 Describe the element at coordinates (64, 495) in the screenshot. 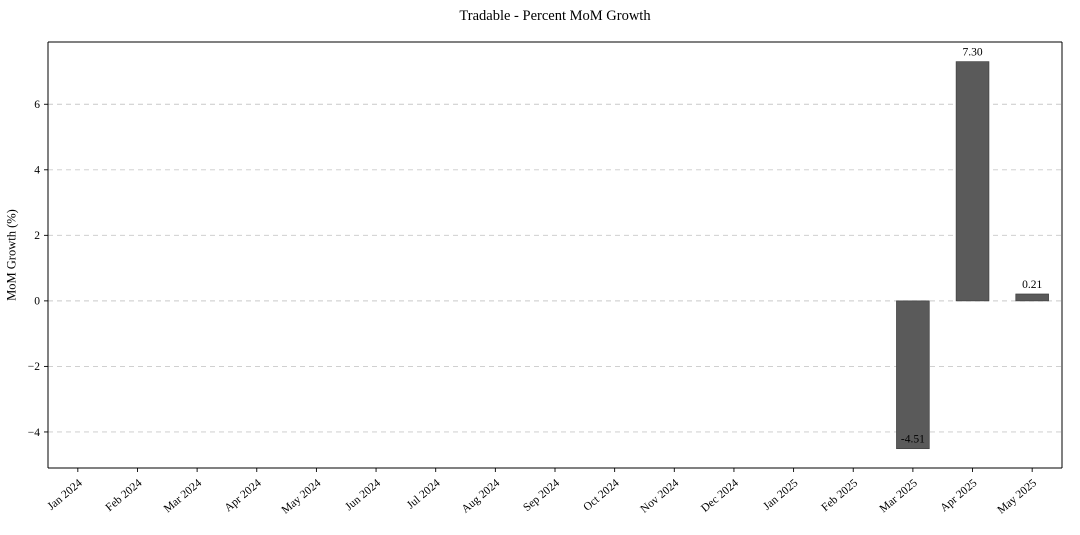

I see `x-tick-label: Jan 2024` at that location.